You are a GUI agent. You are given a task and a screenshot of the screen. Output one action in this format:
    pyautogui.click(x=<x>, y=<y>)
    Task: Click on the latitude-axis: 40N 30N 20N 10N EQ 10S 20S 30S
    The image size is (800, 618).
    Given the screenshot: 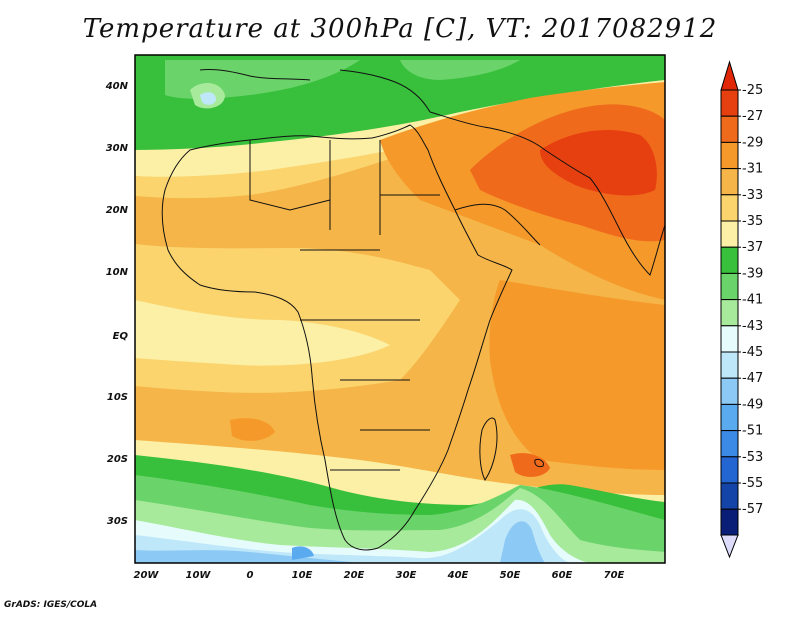 What is the action you would take?
    pyautogui.click(x=117, y=304)
    